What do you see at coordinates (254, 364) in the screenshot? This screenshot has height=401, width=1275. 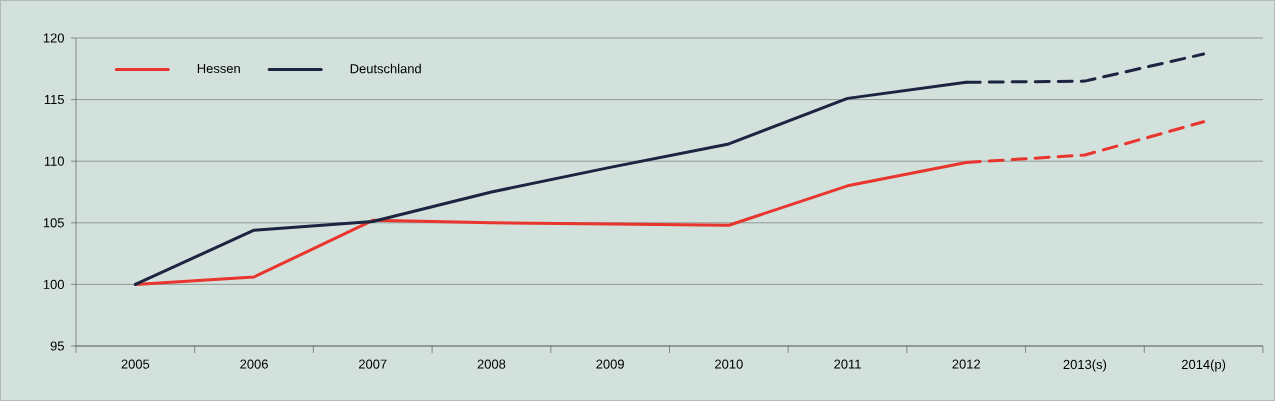 I see `x-tick-label: 2006` at bounding box center [254, 364].